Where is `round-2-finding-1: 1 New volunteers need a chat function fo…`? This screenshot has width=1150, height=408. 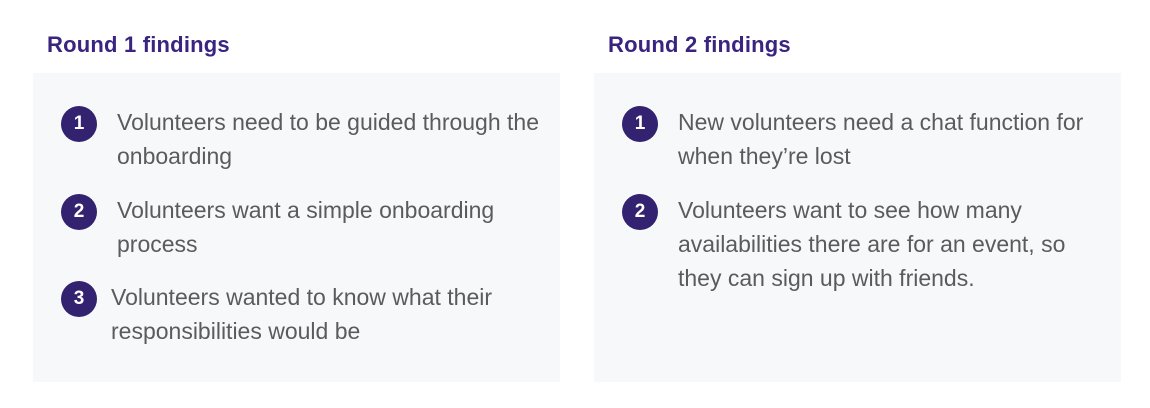 round-2-finding-1: 1 New volunteers need a chat function fo… is located at coordinates (867, 139).